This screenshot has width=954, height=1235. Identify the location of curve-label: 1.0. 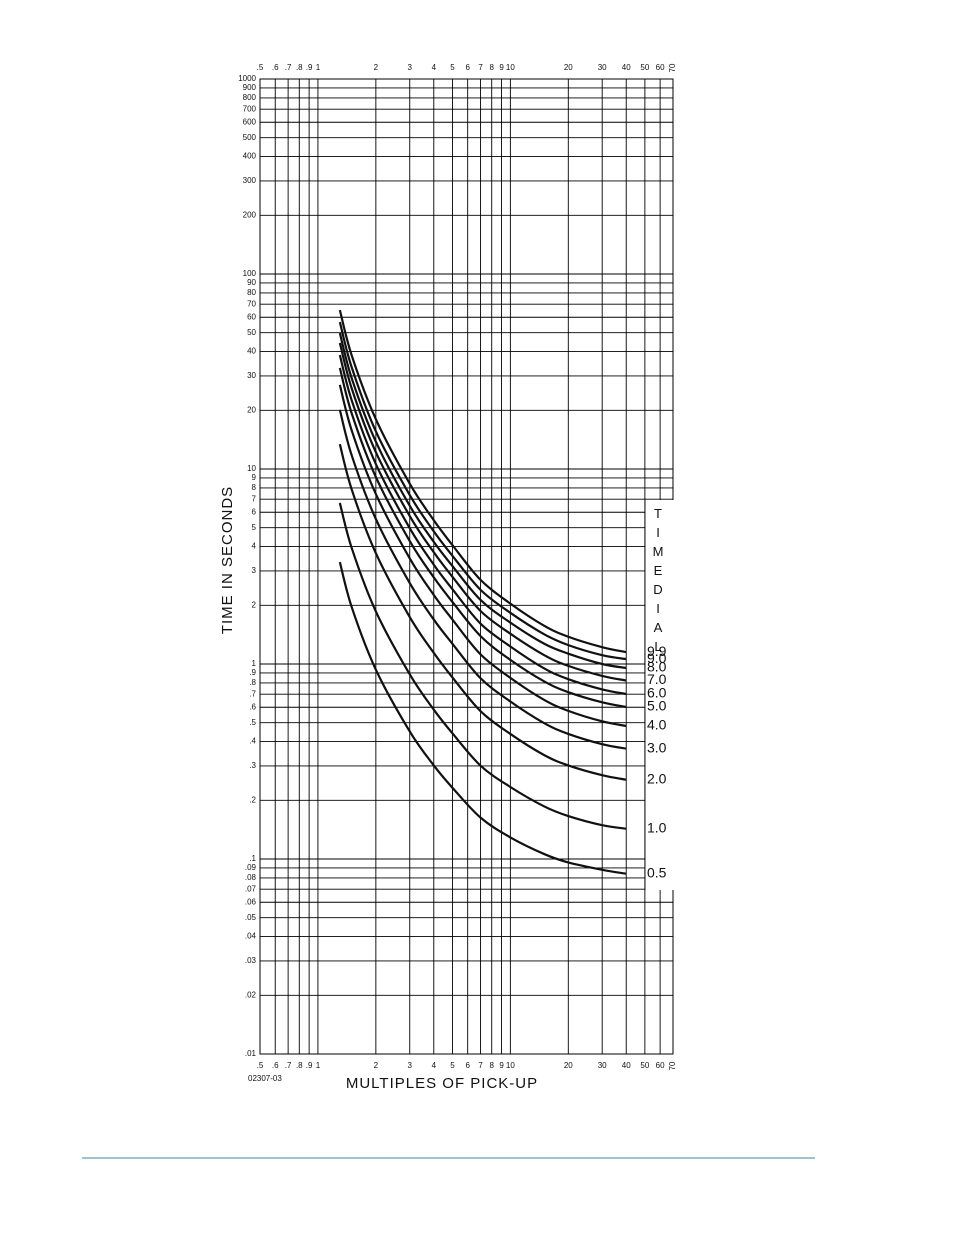
(657, 827).